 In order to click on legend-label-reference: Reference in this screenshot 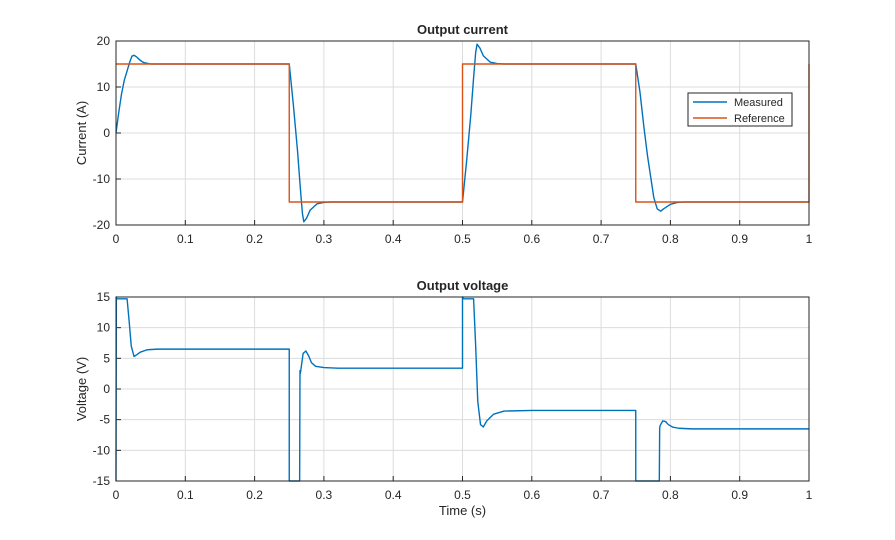, I will do `click(759, 119)`.